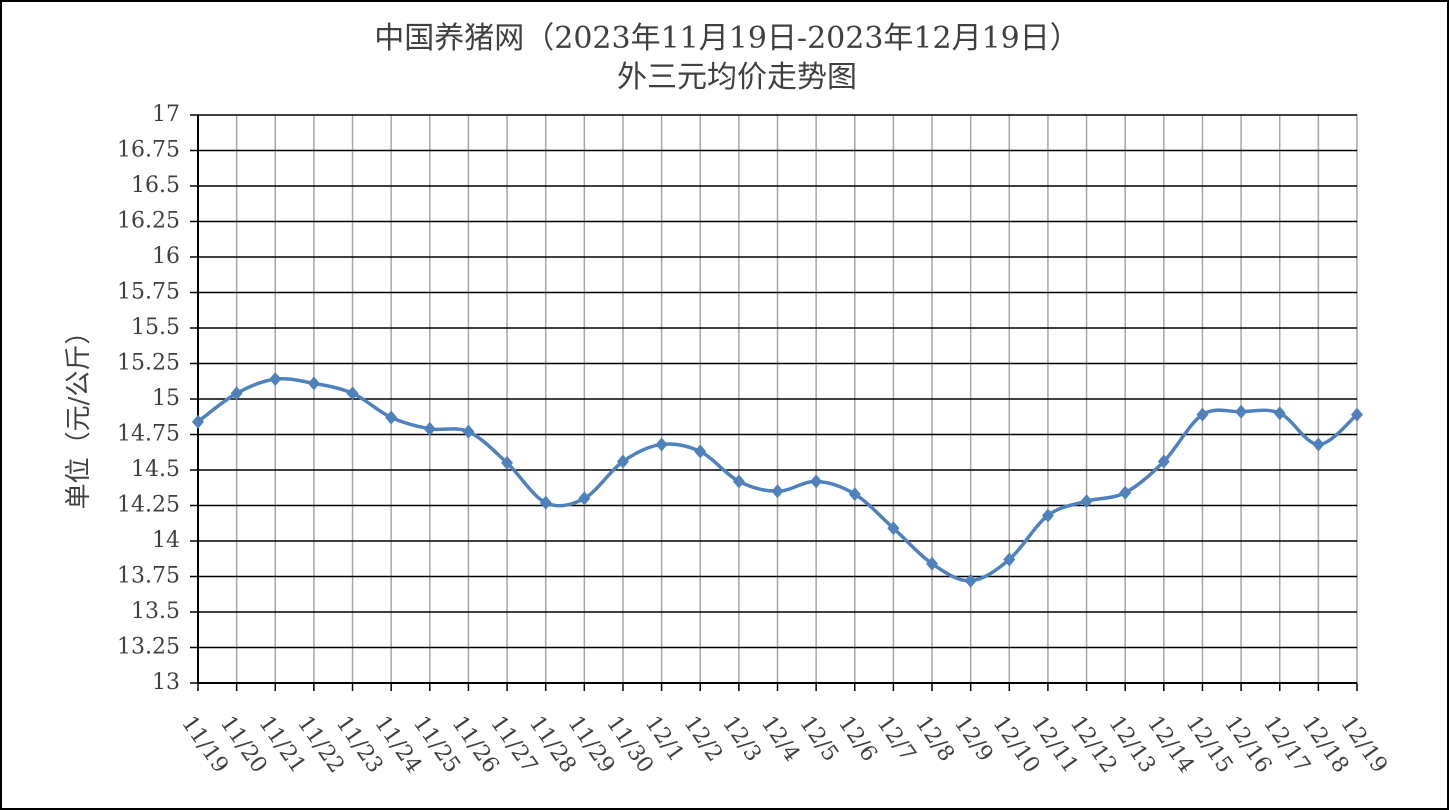  Describe the element at coordinates (148, 292) in the screenshot. I see `y-tick-label: 15.75` at that location.